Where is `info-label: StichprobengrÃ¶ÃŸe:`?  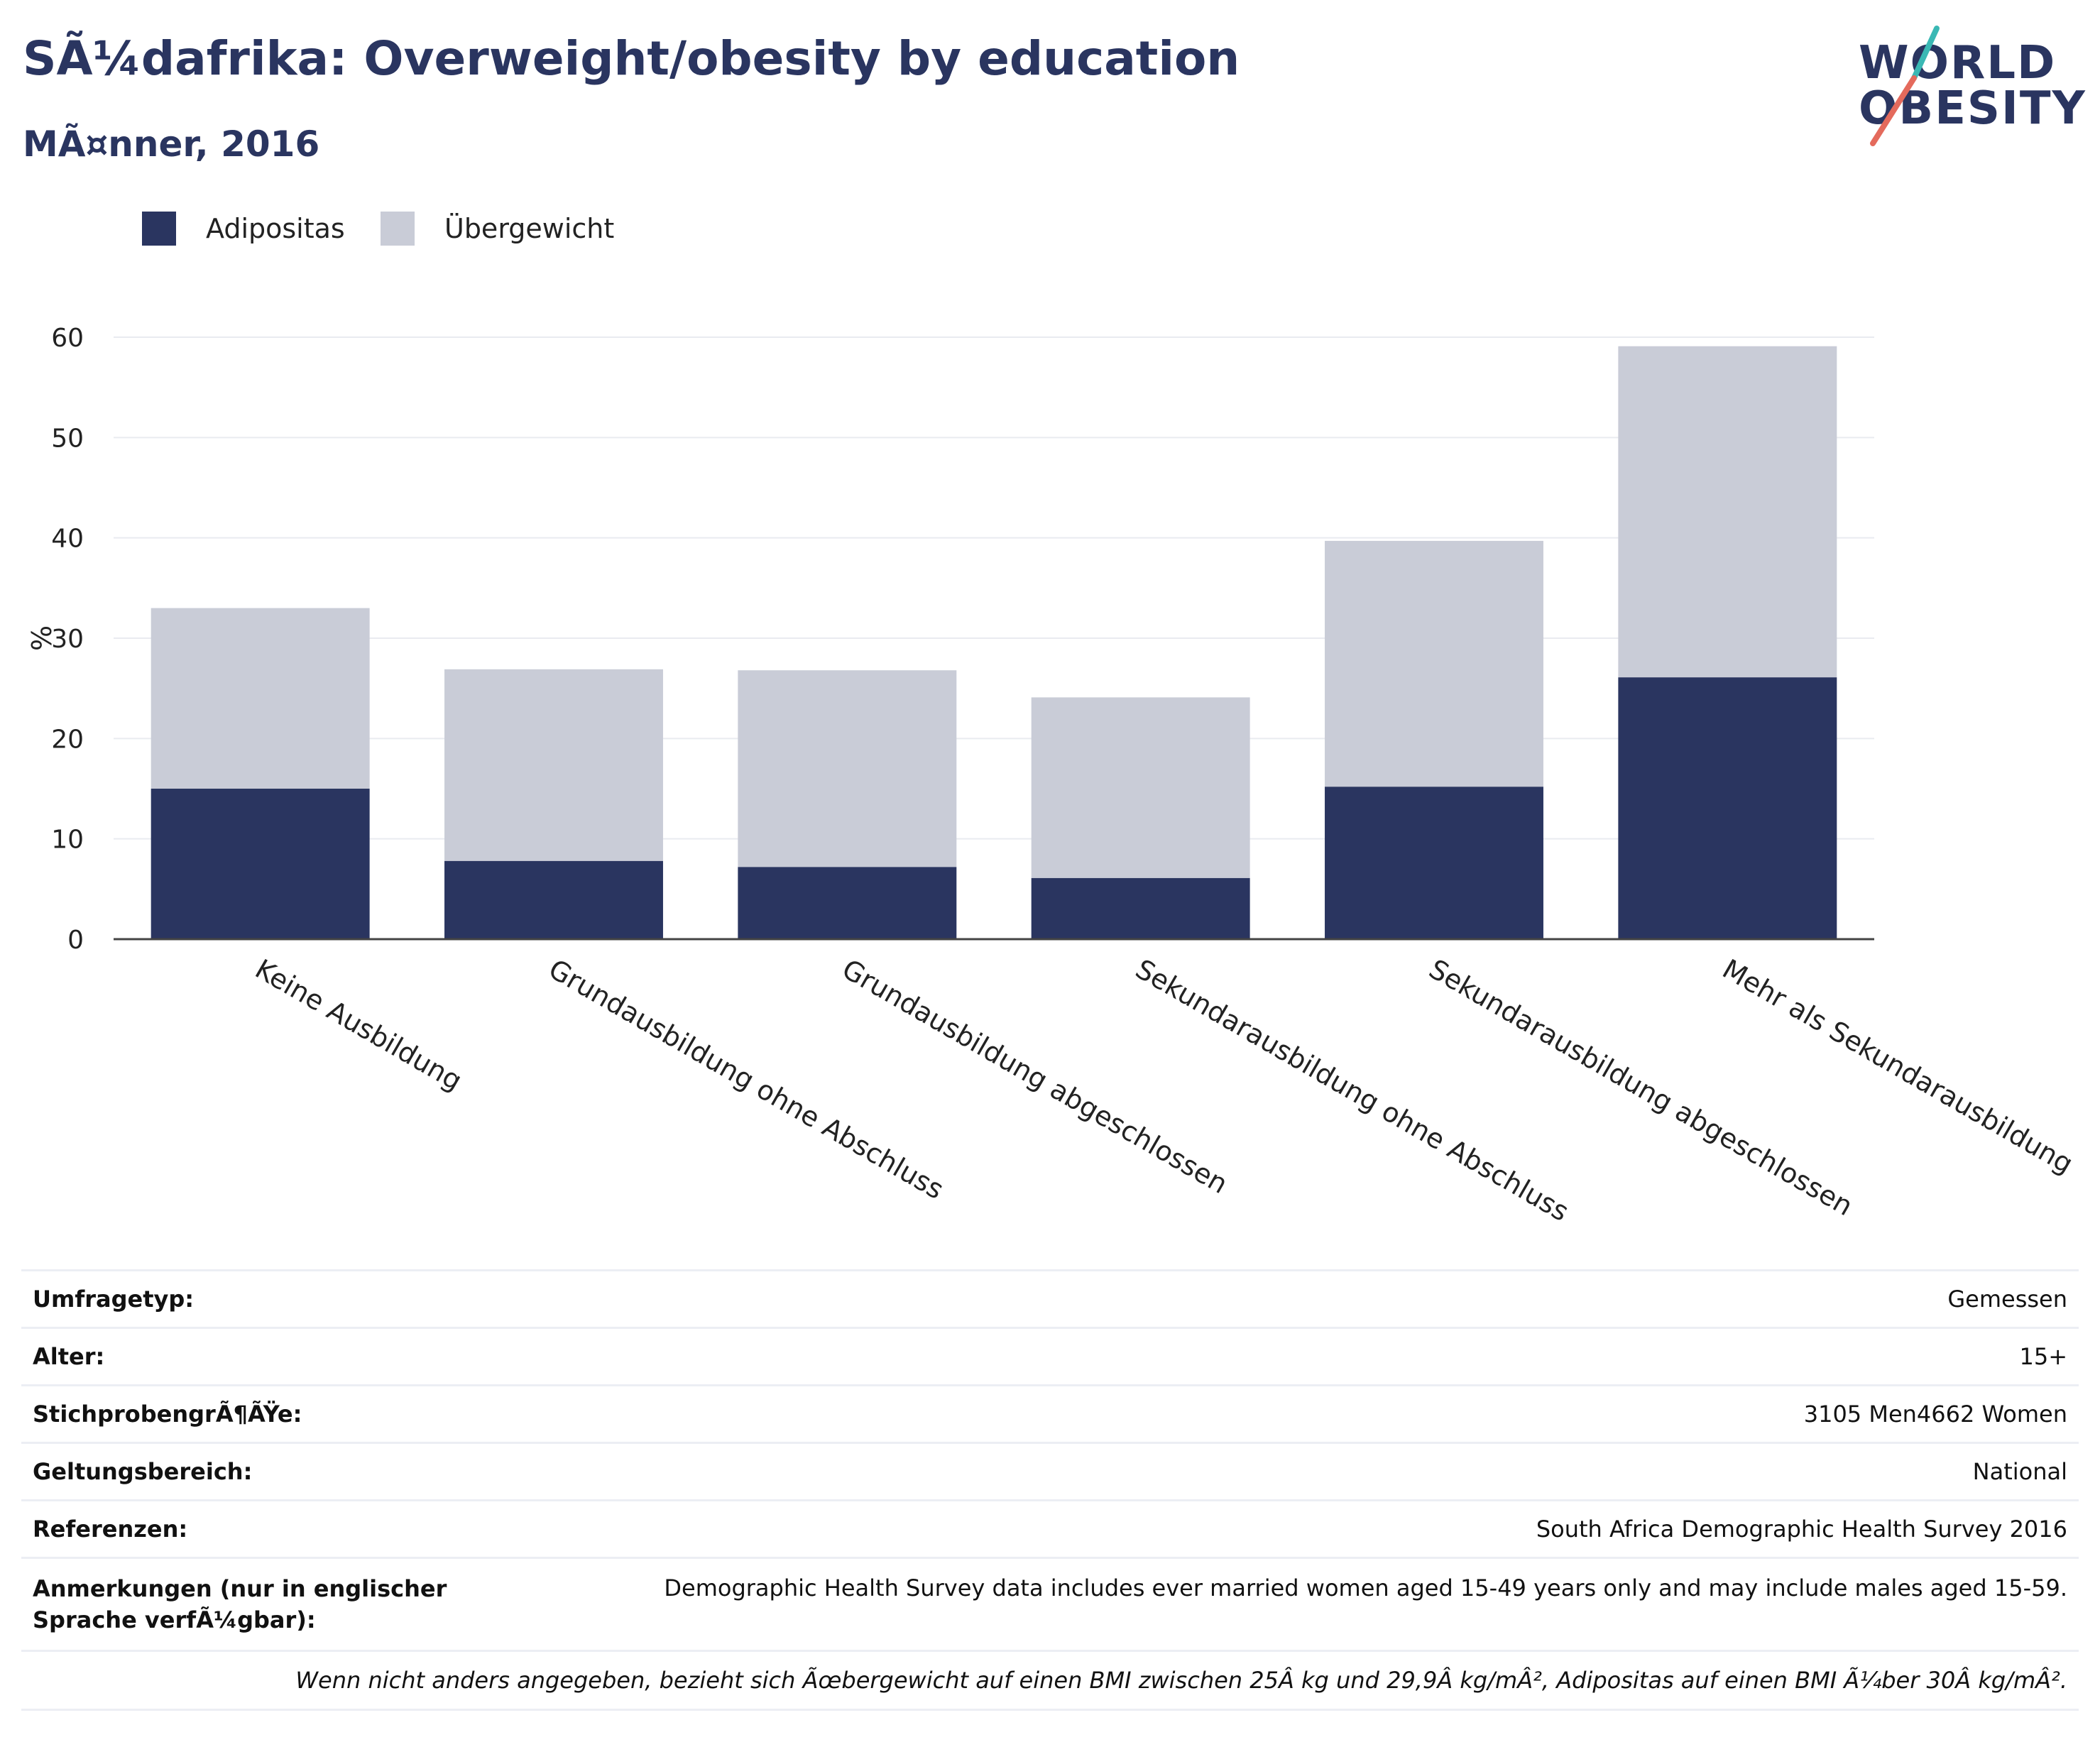
info-label: StichprobengrÃ¶ÃŸe: is located at coordinates (167, 1414).